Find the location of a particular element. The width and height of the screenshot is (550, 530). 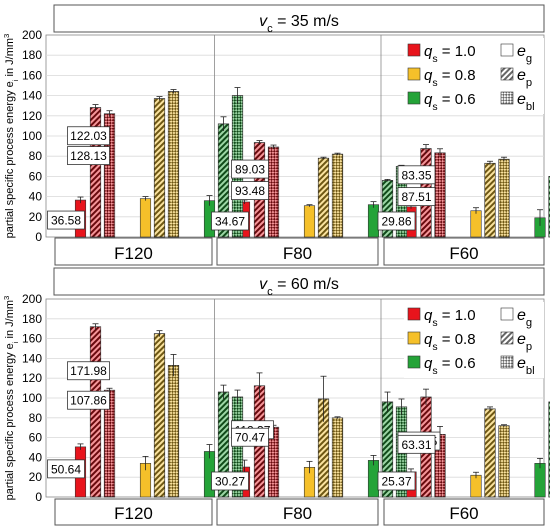

data-label: 87.51 is located at coordinates (416, 197).